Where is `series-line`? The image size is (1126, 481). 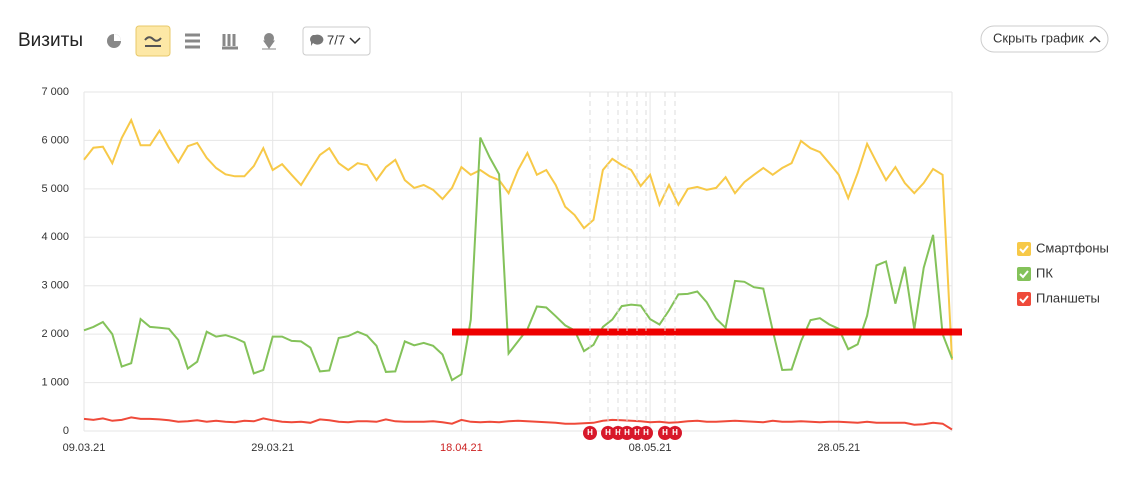
series-line is located at coordinates (518, 423).